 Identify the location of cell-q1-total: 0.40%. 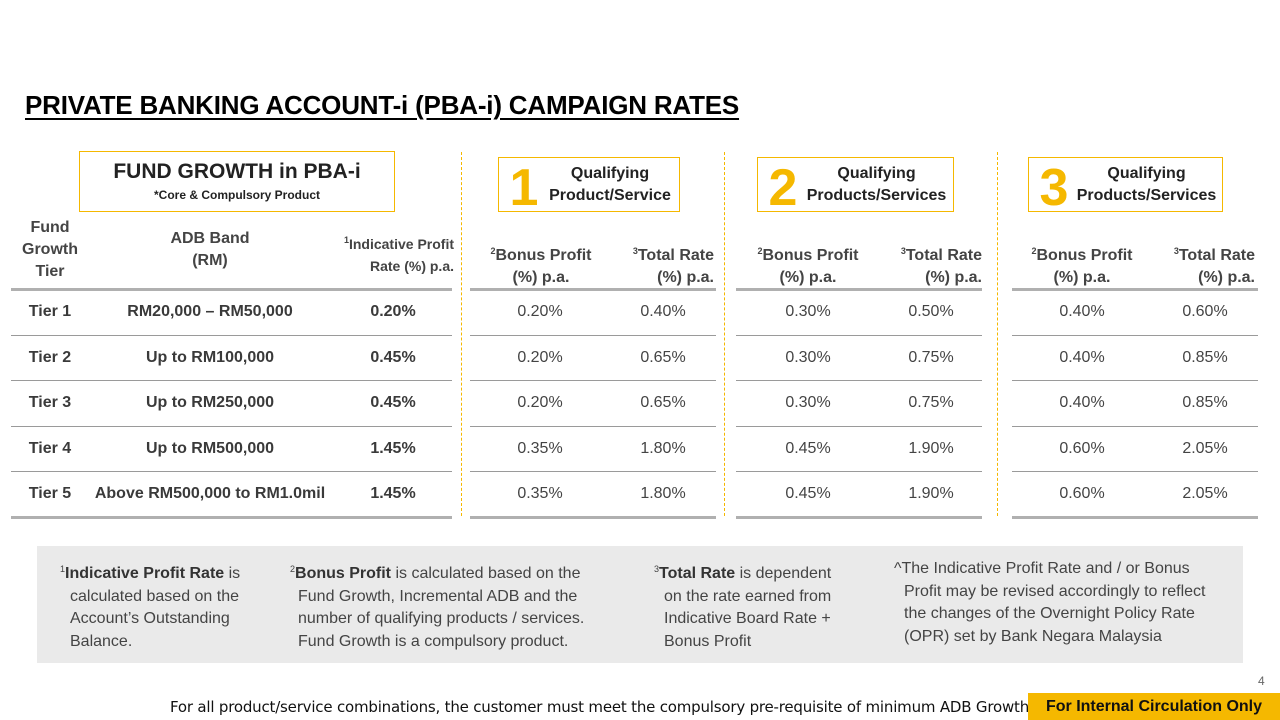
(663, 311).